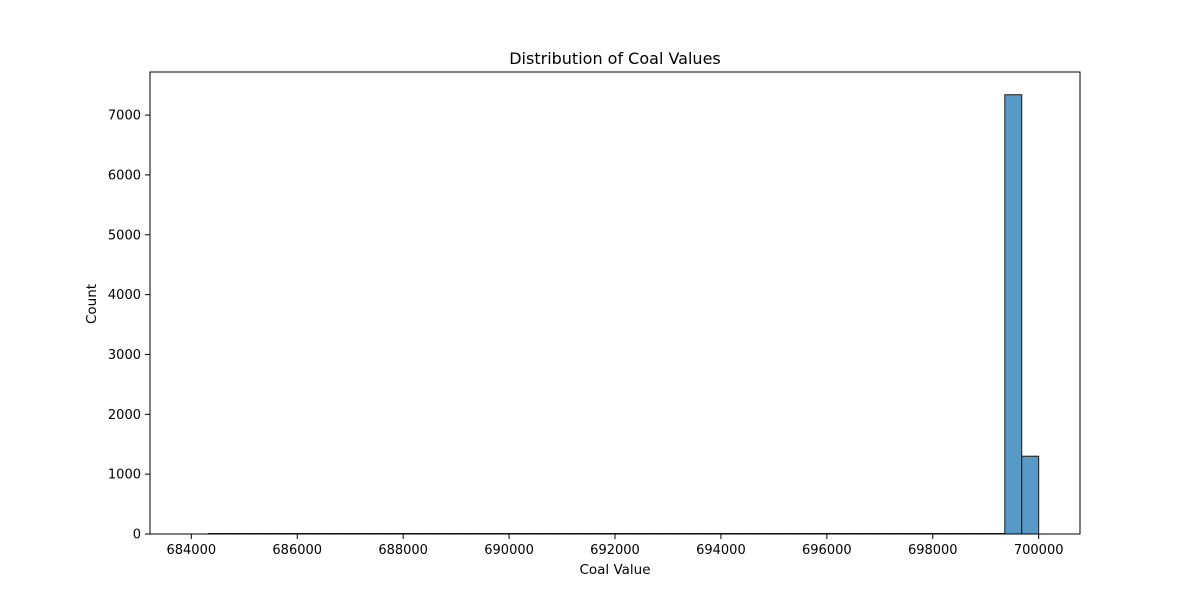 The image size is (1200, 604). I want to click on x-tick-label: 700000, so click(1039, 550).